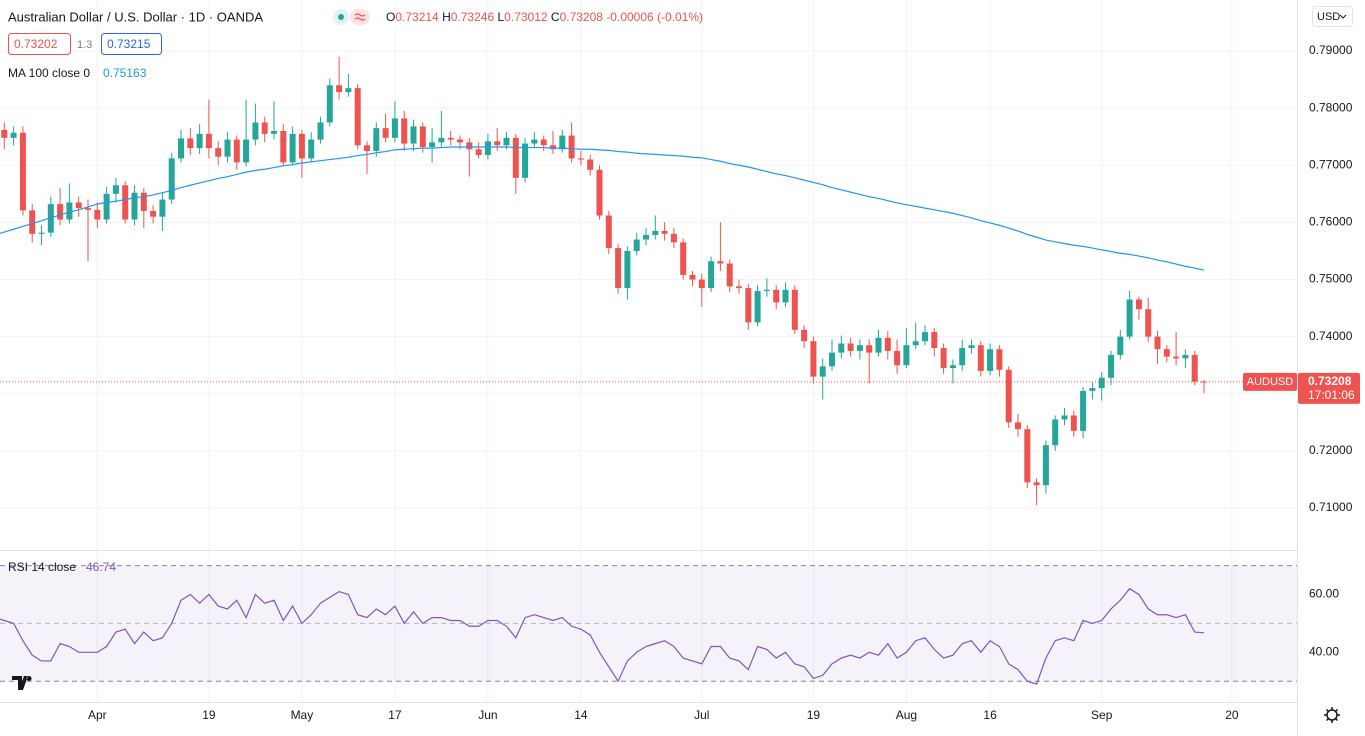 This screenshot has width=1365, height=736. I want to click on x-tick-label: Sep, so click(1102, 715).